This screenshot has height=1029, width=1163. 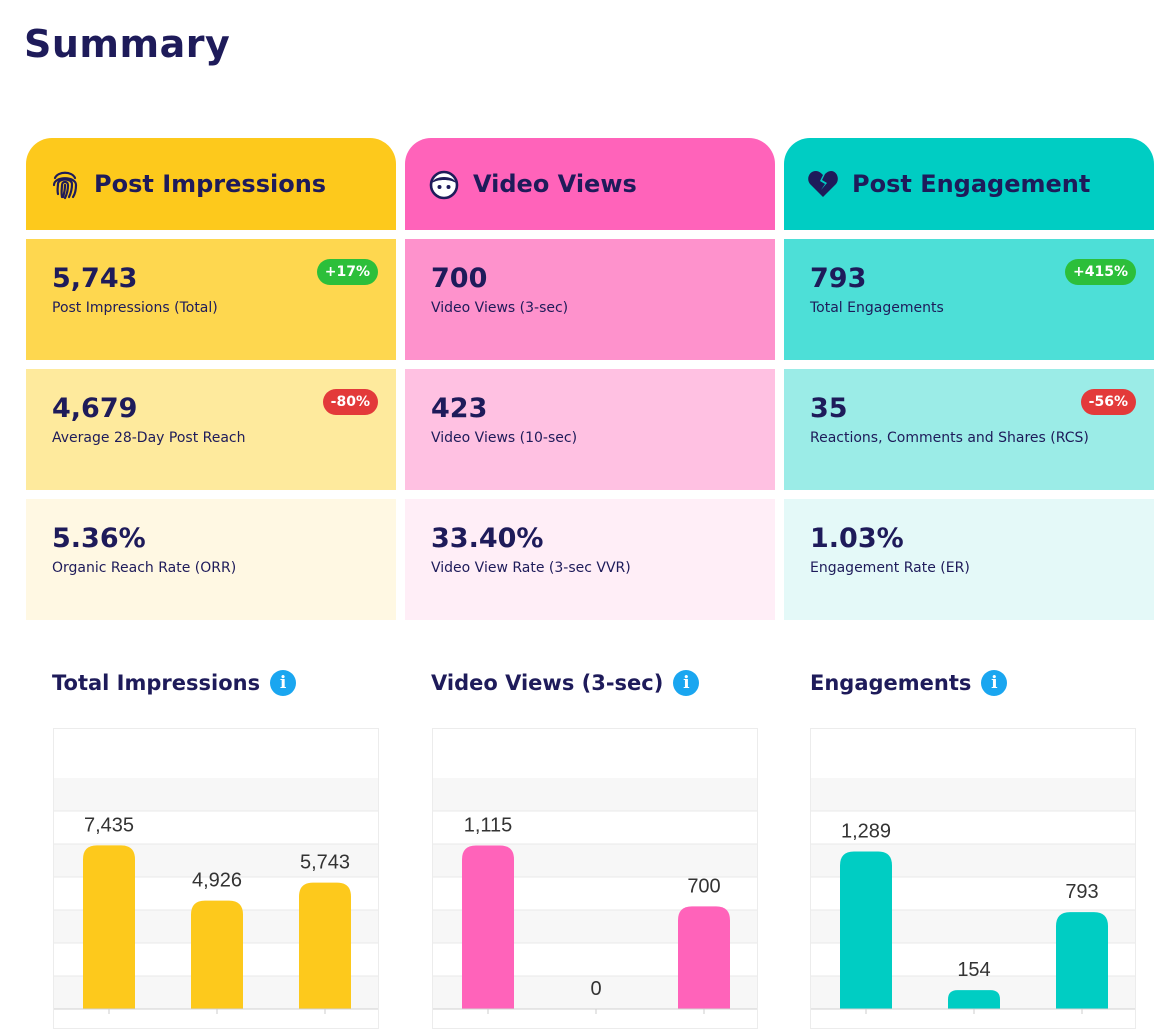 I want to click on post-engagement-title: Post Engagement, so click(x=971, y=184).